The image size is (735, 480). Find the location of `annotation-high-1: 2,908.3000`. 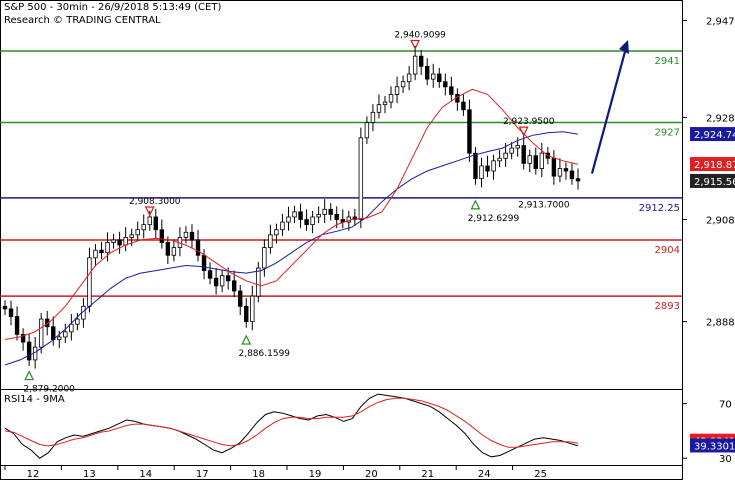

annotation-high-1: 2,908.3000 is located at coordinates (155, 202).